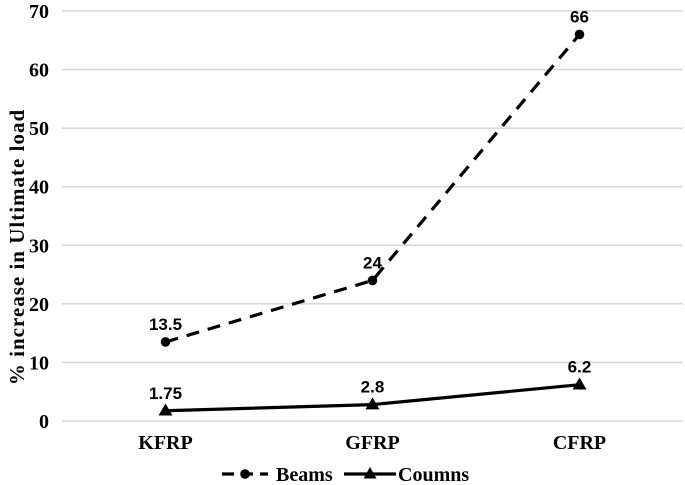  I want to click on category-label: KFRP, so click(165, 443).